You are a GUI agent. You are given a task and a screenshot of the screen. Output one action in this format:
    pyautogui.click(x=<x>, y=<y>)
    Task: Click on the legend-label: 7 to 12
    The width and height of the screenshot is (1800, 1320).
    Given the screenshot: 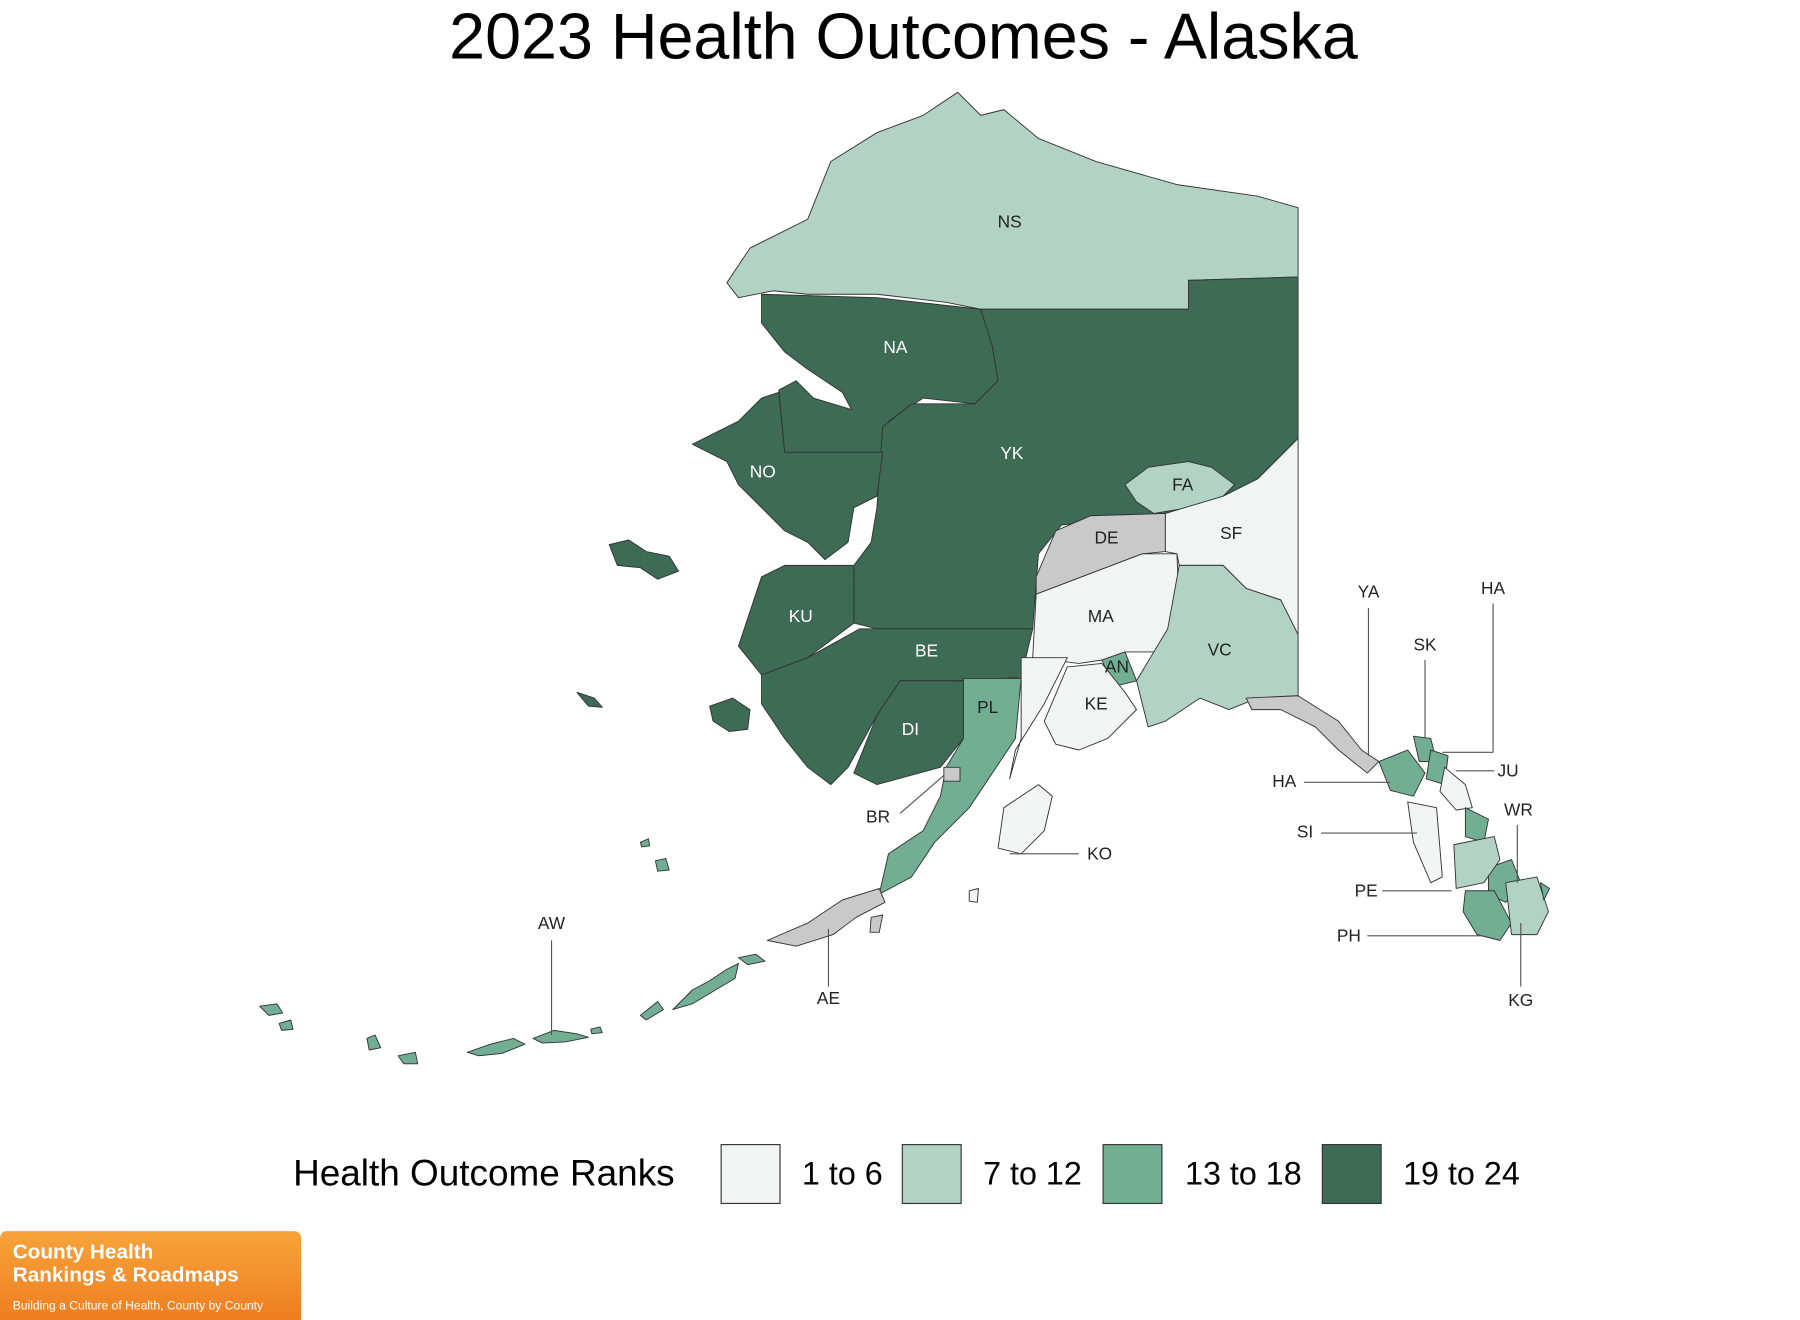 What is the action you would take?
    pyautogui.click(x=1032, y=1173)
    